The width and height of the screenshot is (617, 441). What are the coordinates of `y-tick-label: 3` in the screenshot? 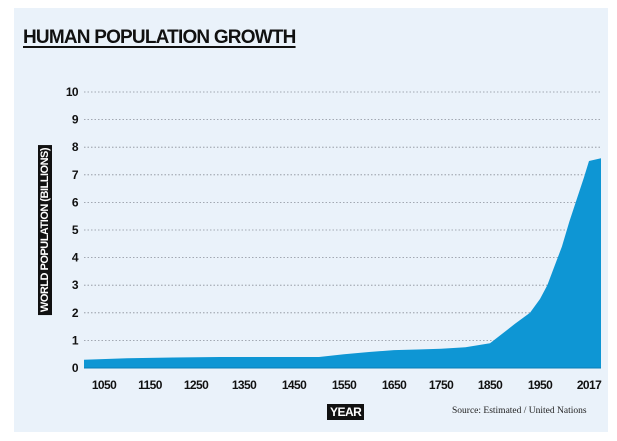 It's located at (75, 285).